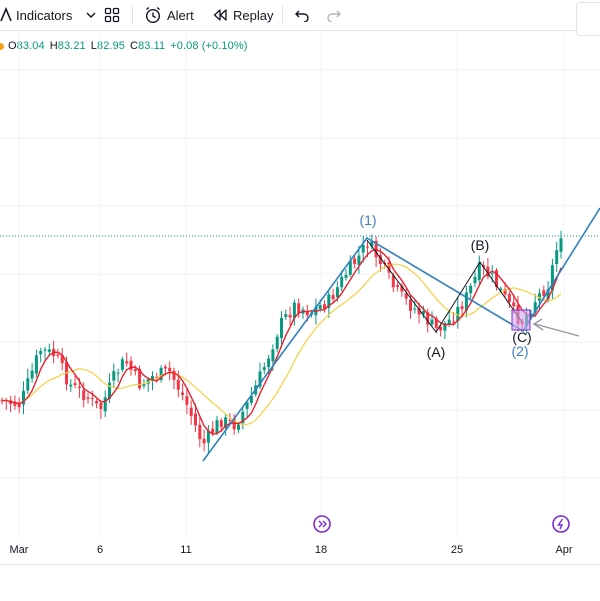 The width and height of the screenshot is (600, 601). Describe the element at coordinates (436, 352) in the screenshot. I see `wave-a-label: (A)` at that location.